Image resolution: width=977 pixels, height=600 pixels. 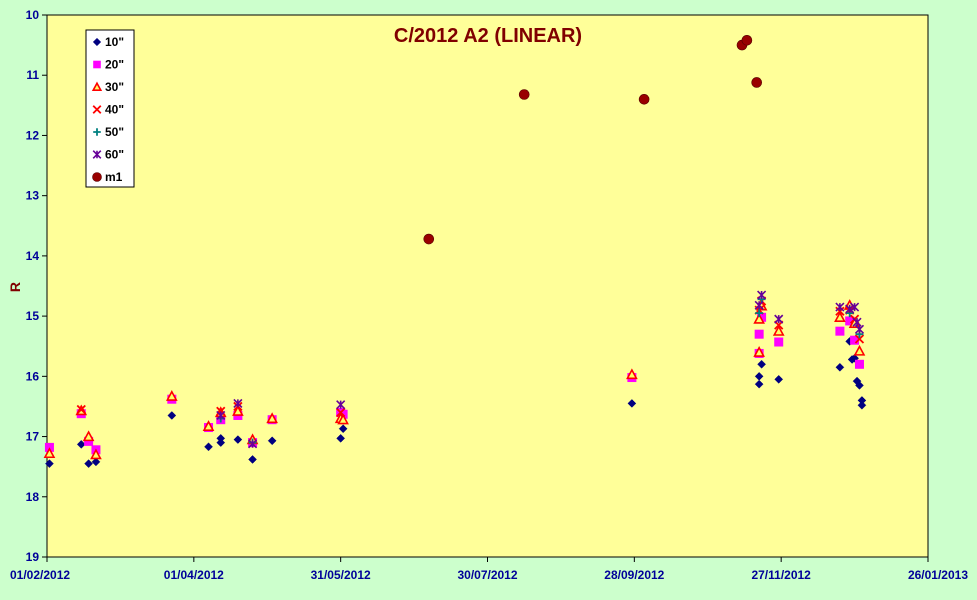 I want to click on x-tick-label: 01/04/2012, so click(x=194, y=575).